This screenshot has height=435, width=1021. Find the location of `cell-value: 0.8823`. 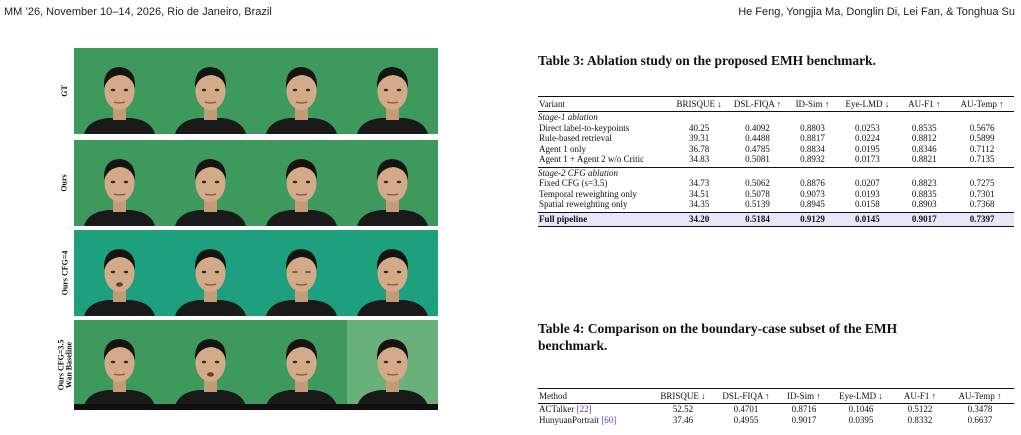

cell-value: 0.8823 is located at coordinates (924, 183).